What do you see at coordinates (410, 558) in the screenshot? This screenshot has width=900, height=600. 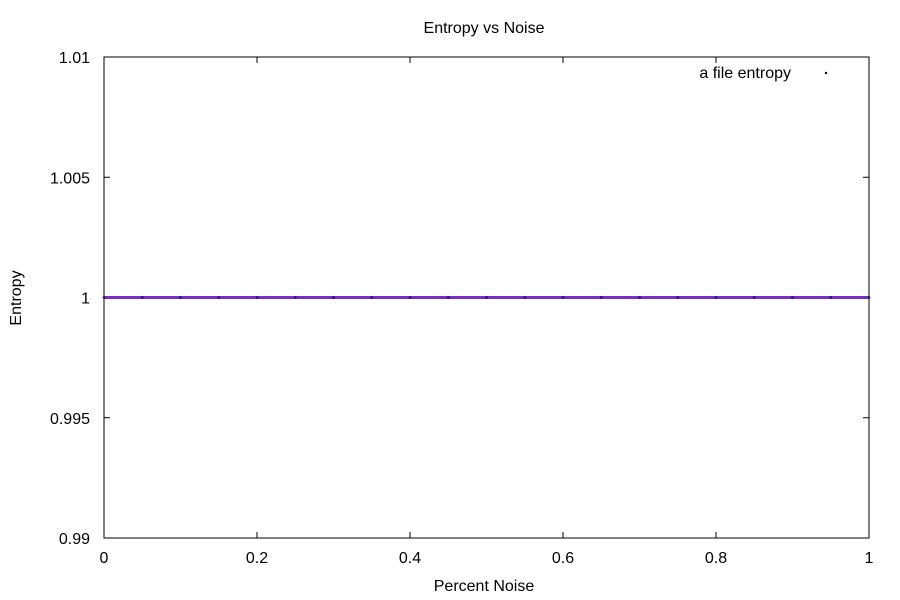 I see `x-tick-label: 0.4` at bounding box center [410, 558].